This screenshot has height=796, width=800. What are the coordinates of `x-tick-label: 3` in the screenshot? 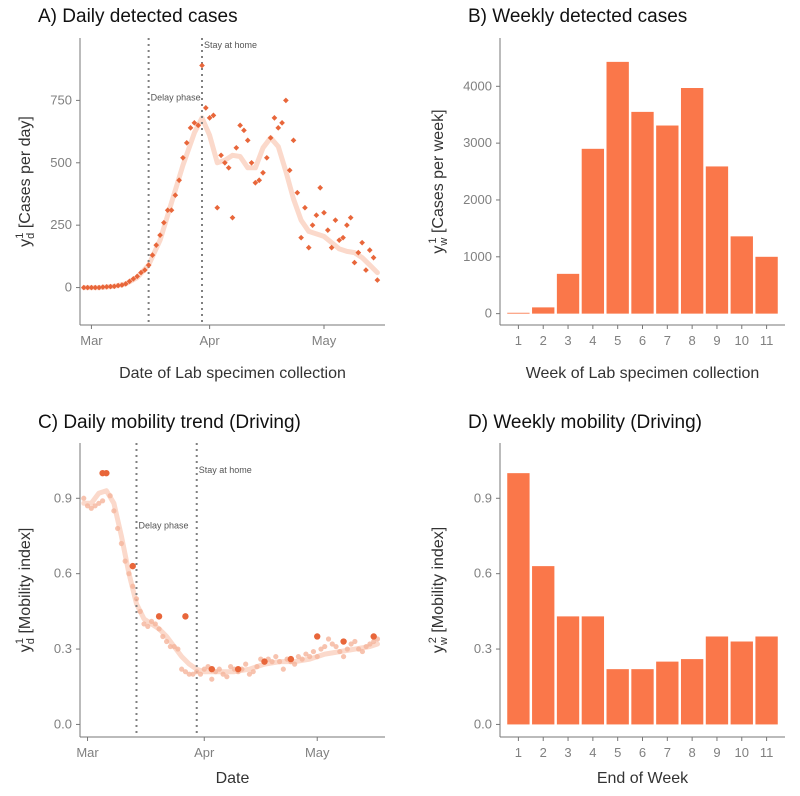 It's located at (567, 752).